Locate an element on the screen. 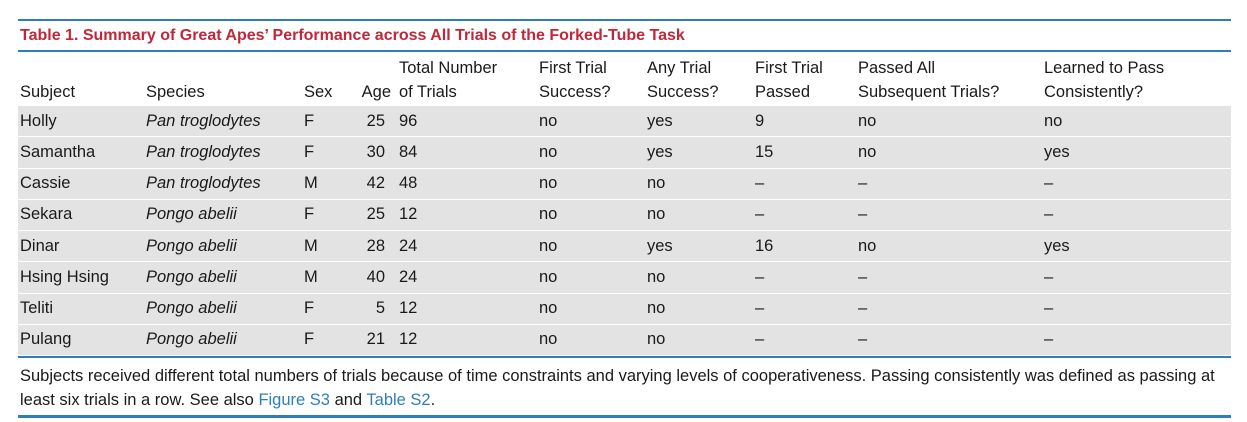  column-header-first-trial-success: First Trial Success? is located at coordinates (591, 79).